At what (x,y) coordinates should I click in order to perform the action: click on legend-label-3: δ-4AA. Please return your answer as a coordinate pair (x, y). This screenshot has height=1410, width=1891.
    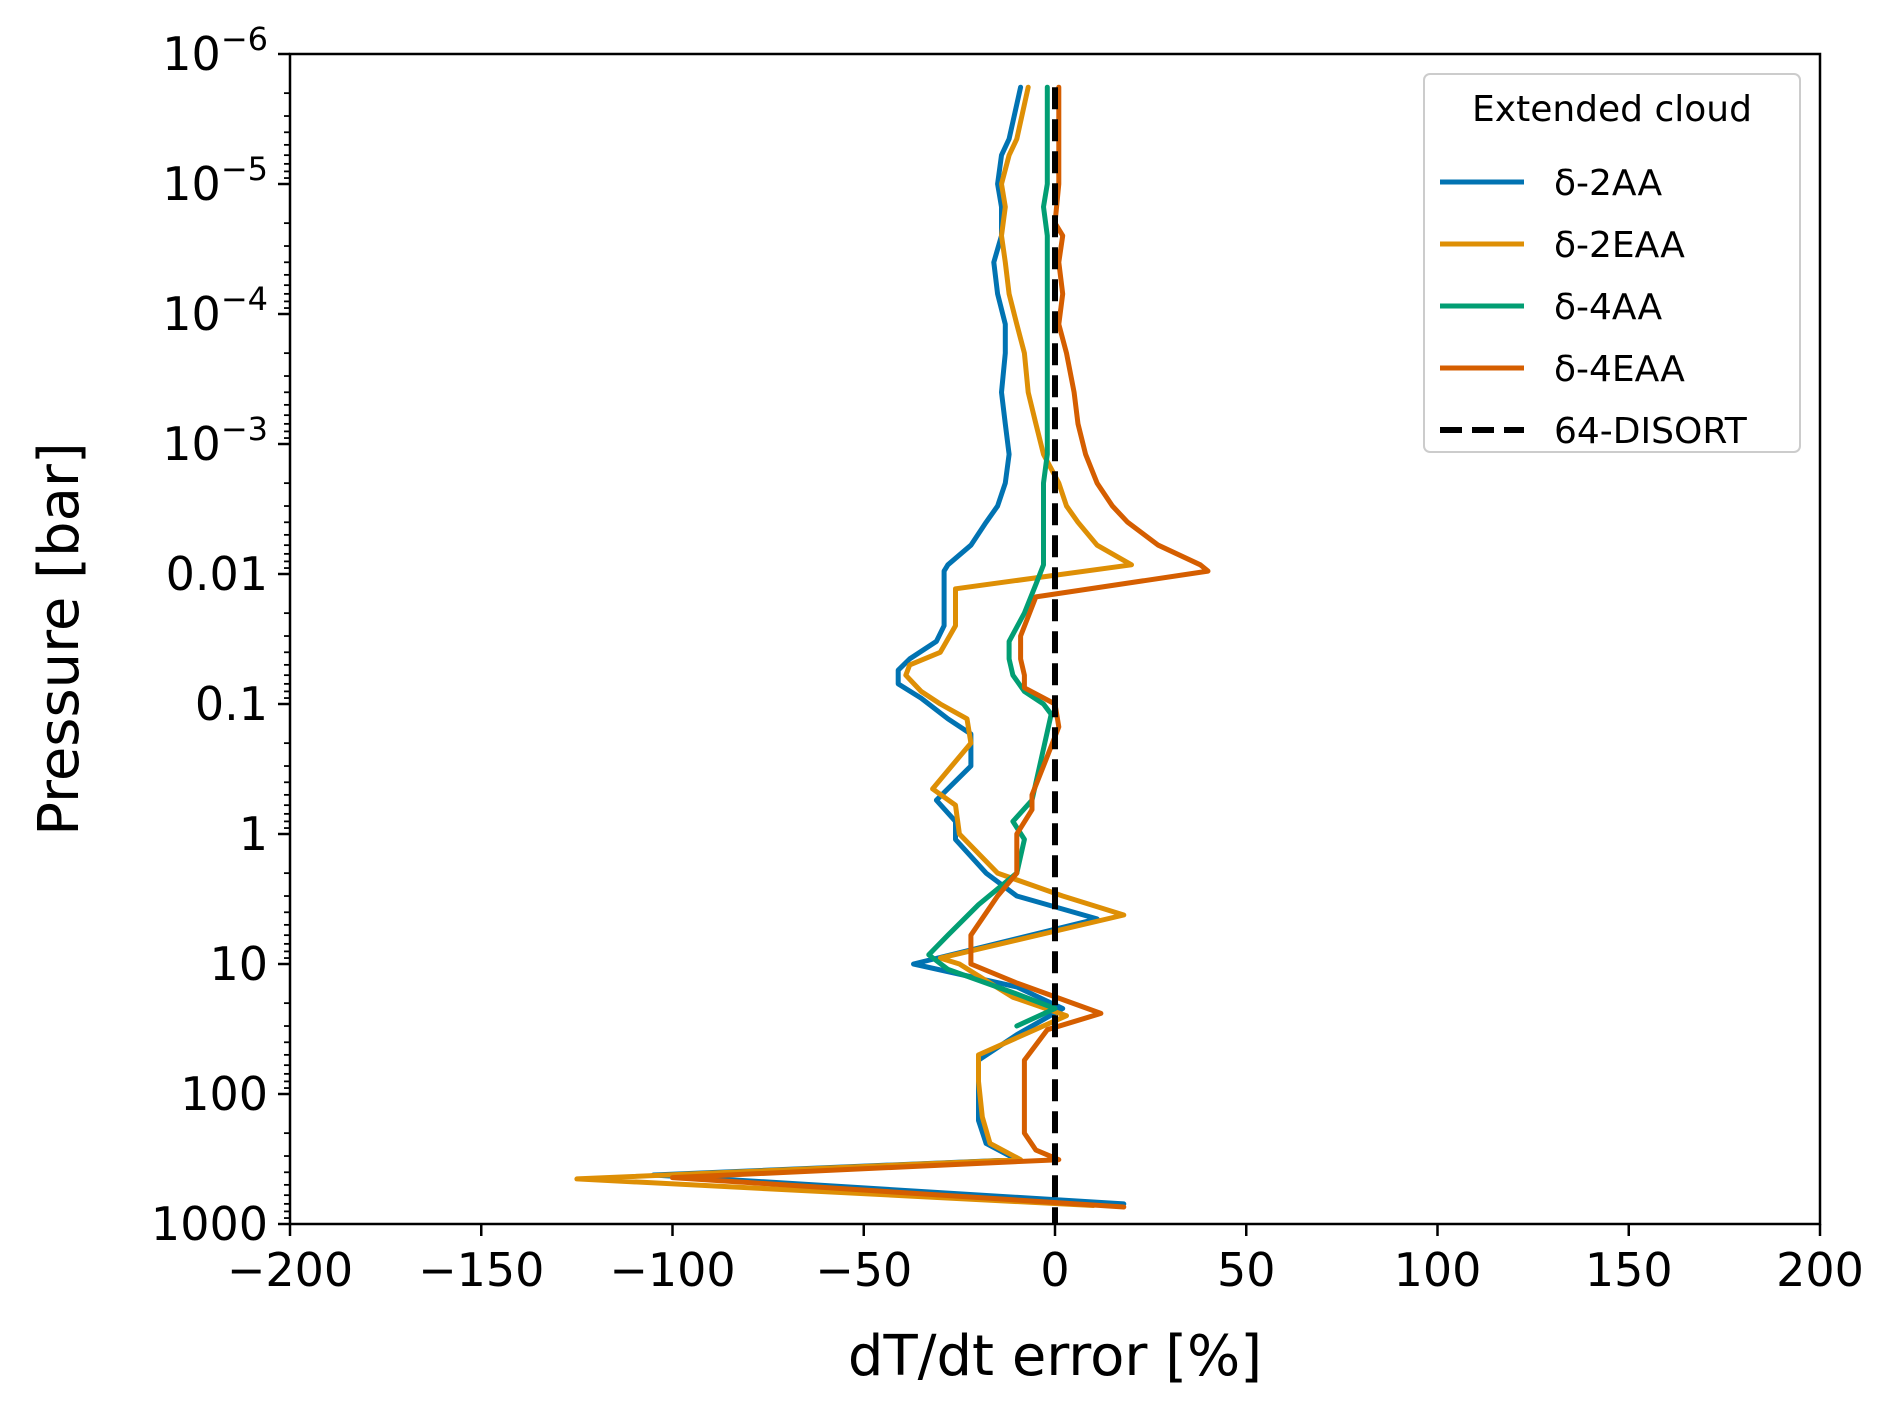
    Looking at the image, I should click on (1608, 307).